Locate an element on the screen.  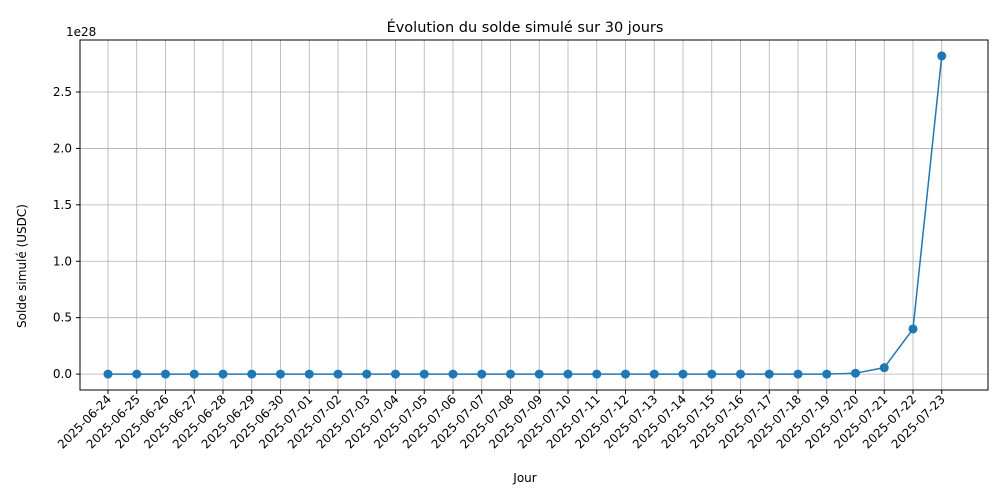
y-tick-label: 2.0 is located at coordinates (62, 148).